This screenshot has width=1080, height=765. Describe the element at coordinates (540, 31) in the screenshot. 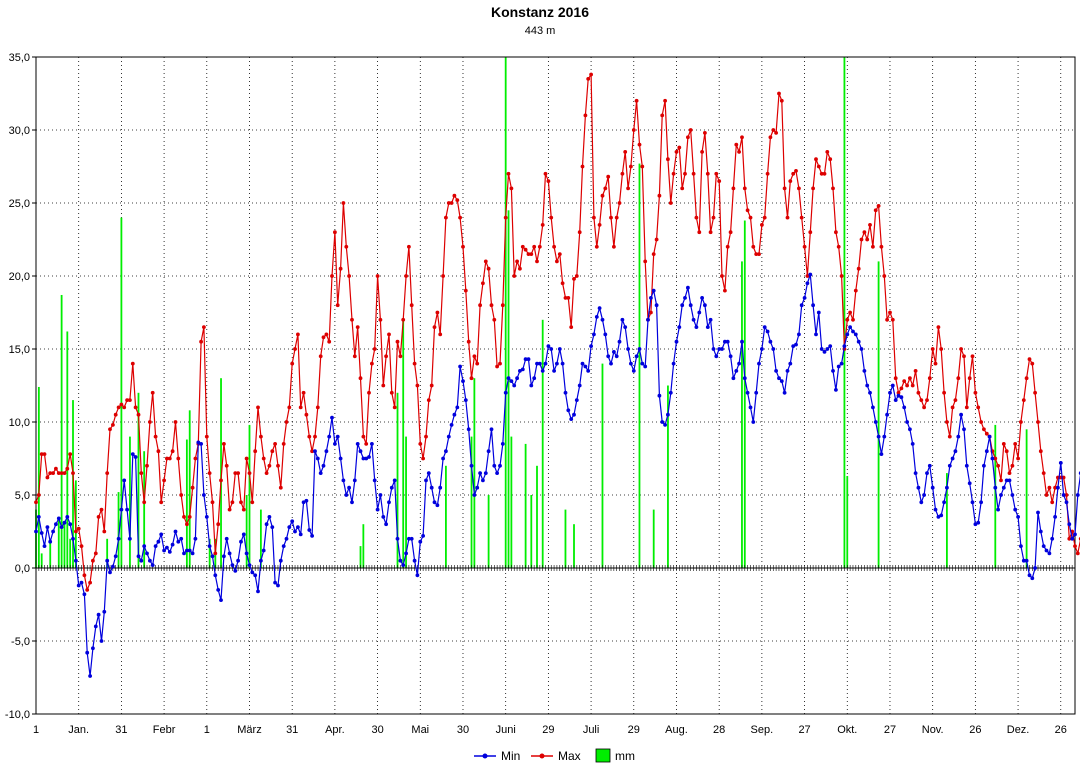

I see `chart-subtitle: 443 m` at that location.